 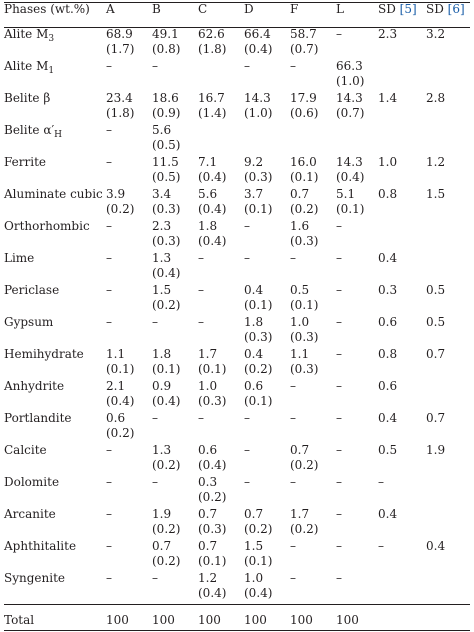 What do you see at coordinates (55, 363) in the screenshot?
I see `phase-cell: Hemihydrate` at bounding box center [55, 363].